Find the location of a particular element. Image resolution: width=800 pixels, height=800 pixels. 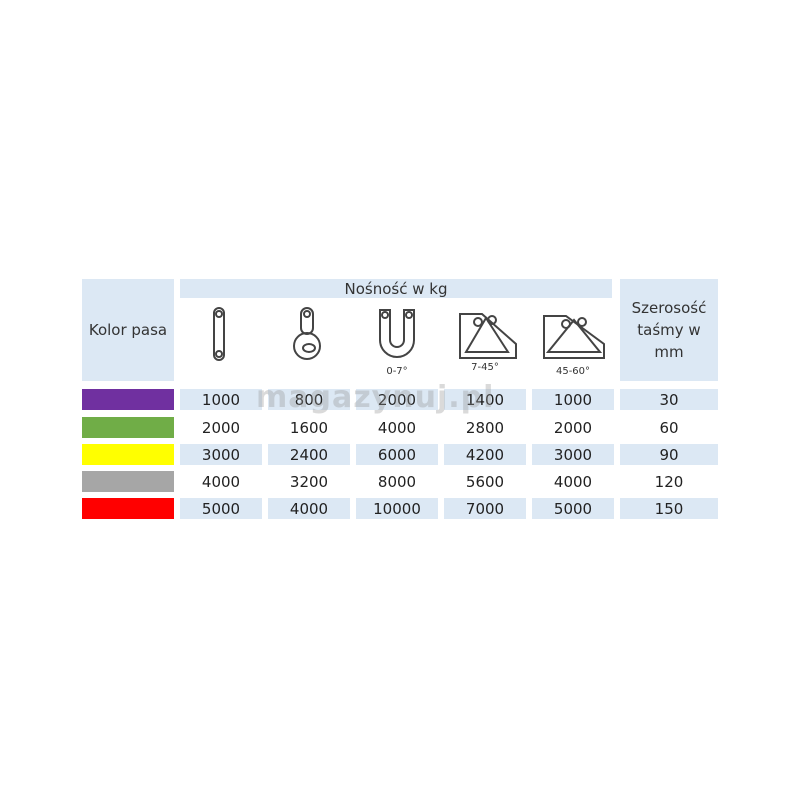

capacity-cell: 10000 is located at coordinates (397, 508).